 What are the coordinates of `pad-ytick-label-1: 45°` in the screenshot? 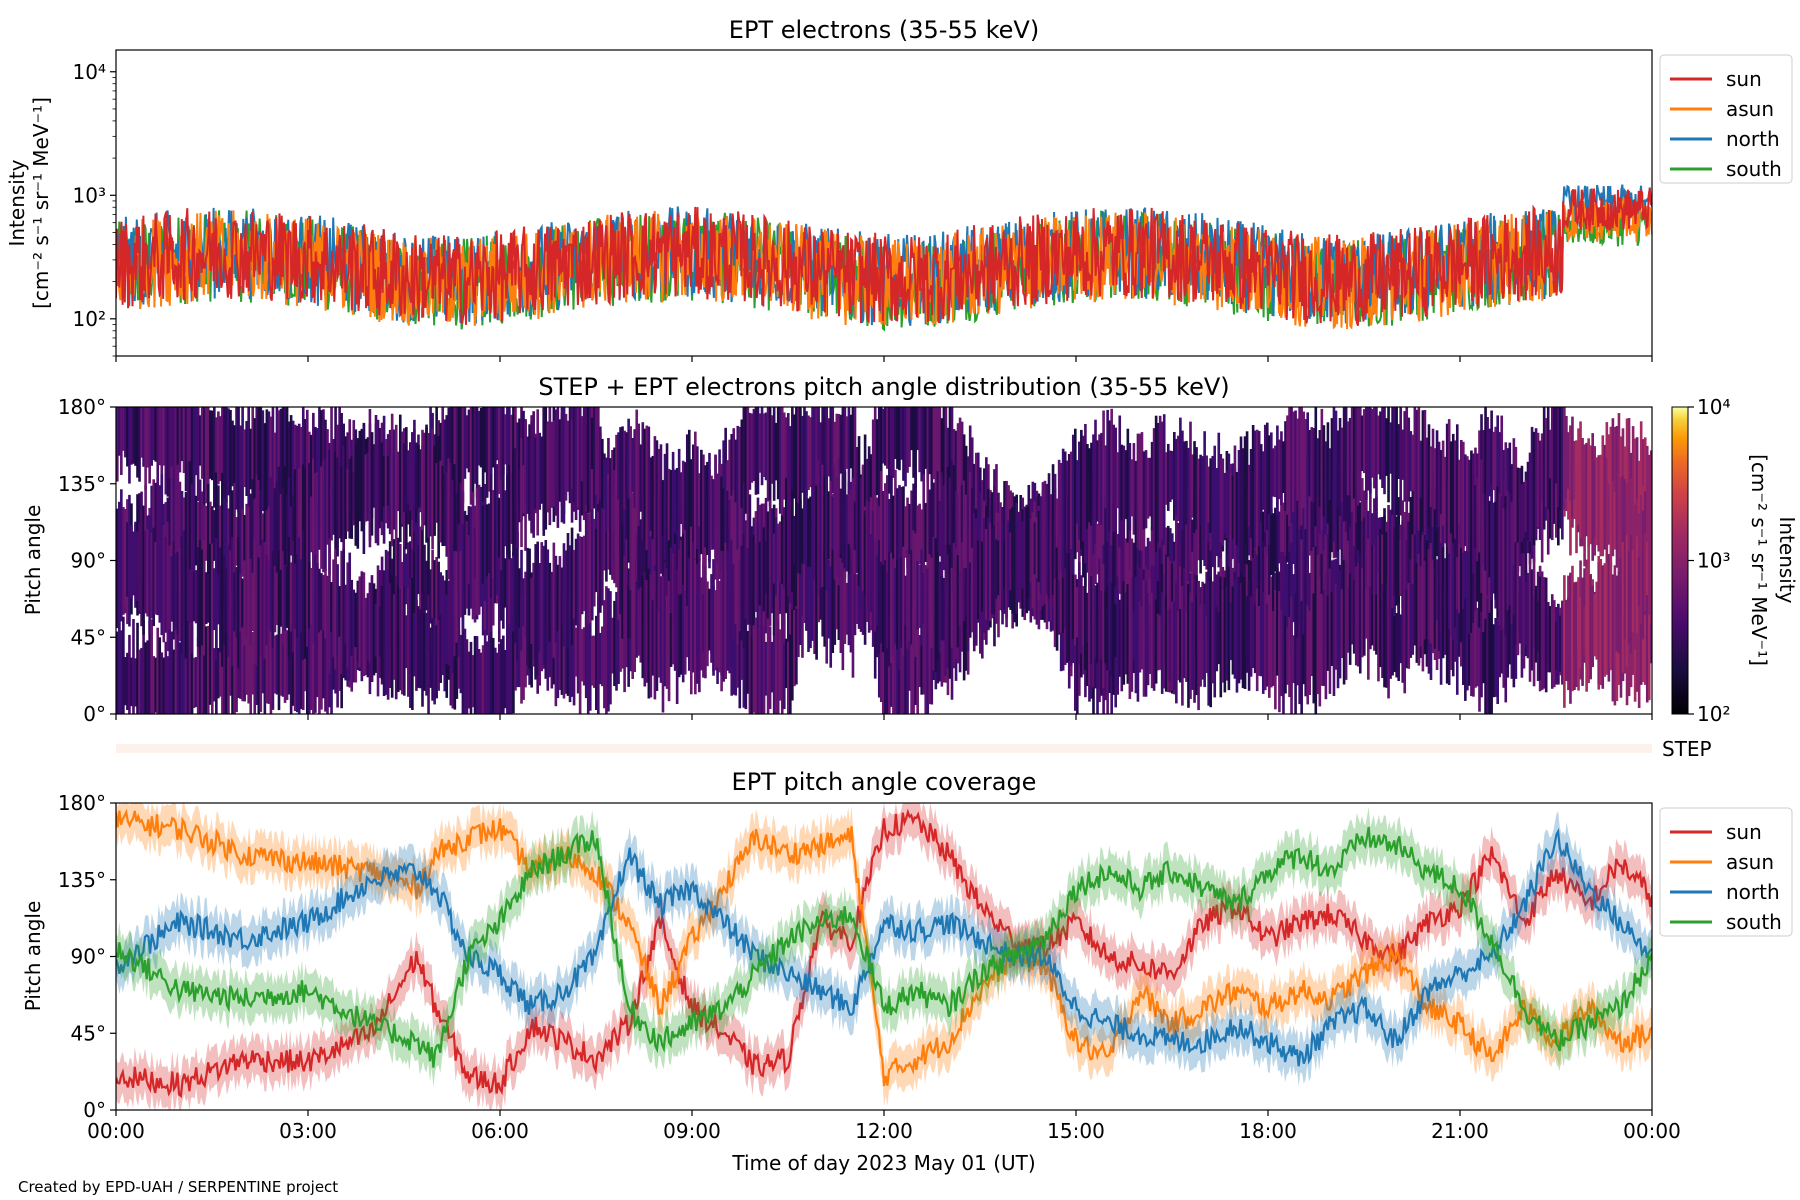 It's located at (88, 637).